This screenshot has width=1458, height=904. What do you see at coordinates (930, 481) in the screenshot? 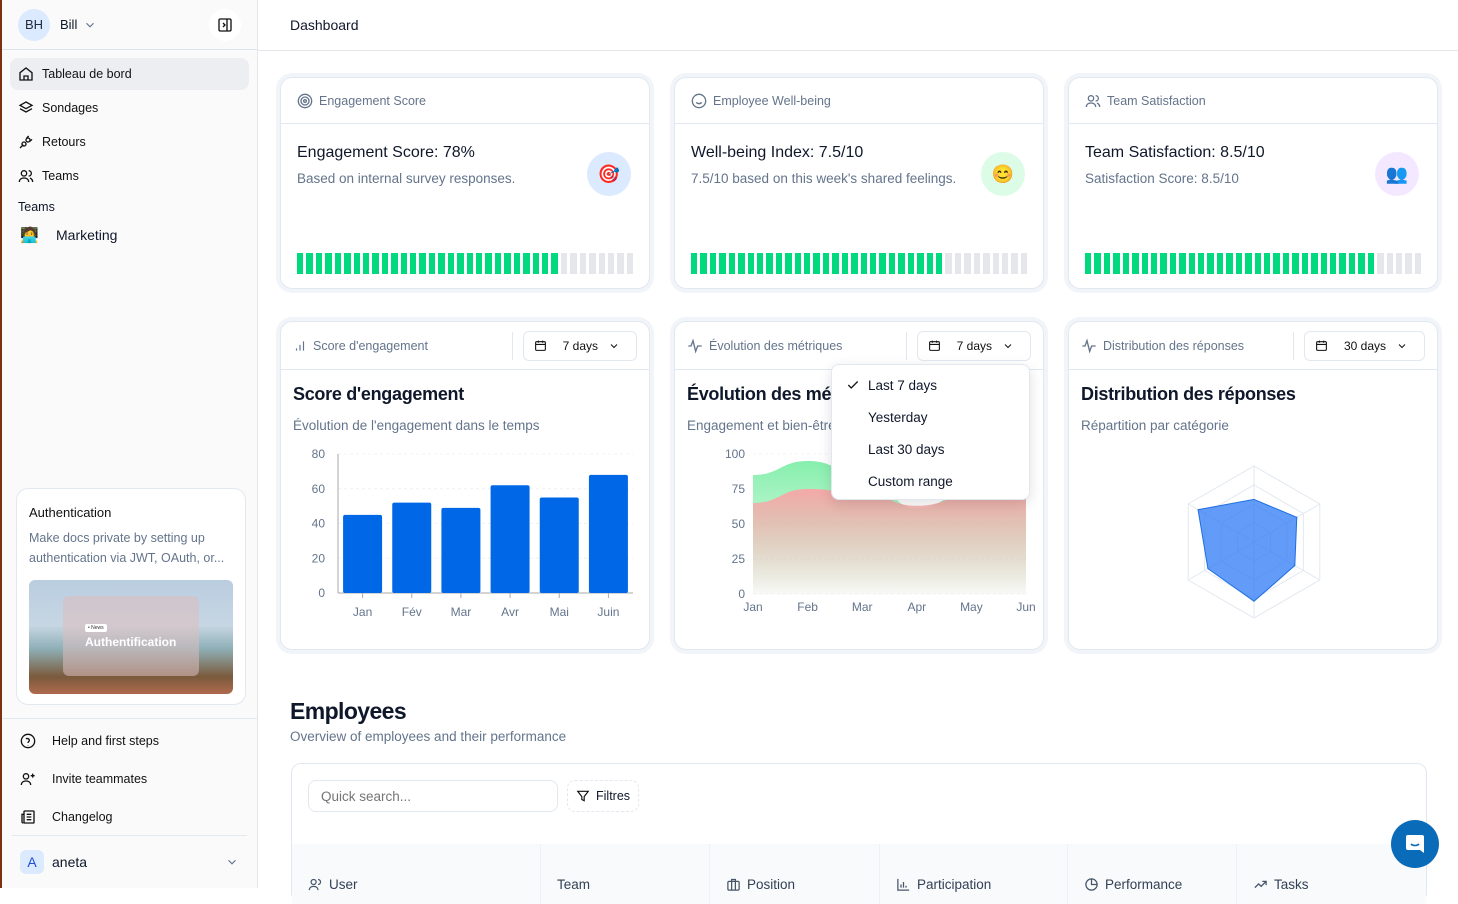
I see `dropdown-option-custom-range: Custom range` at bounding box center [930, 481].